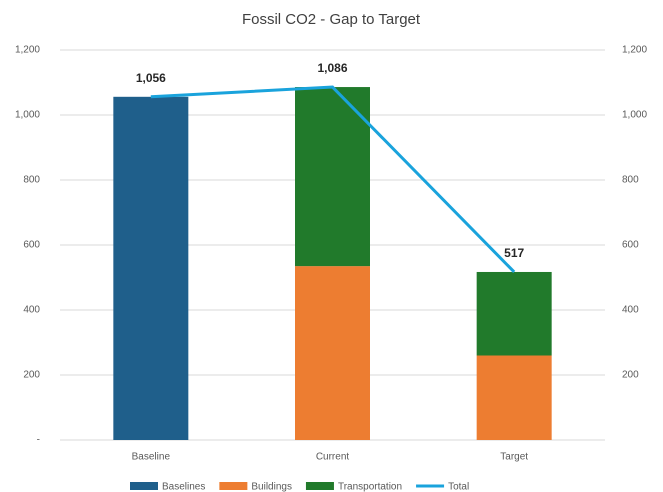 The image size is (663, 492). What do you see at coordinates (31, 180) in the screenshot?
I see `y-tick-label: 800` at bounding box center [31, 180].